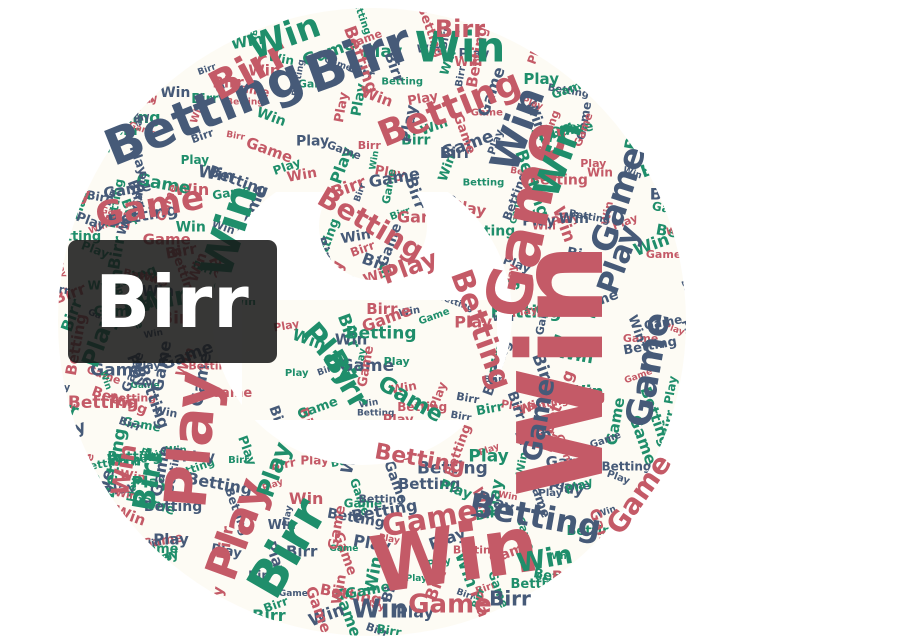 This screenshot has height=641, width=910. Describe the element at coordinates (172, 301) in the screenshot. I see `badge-label: Birr` at that location.